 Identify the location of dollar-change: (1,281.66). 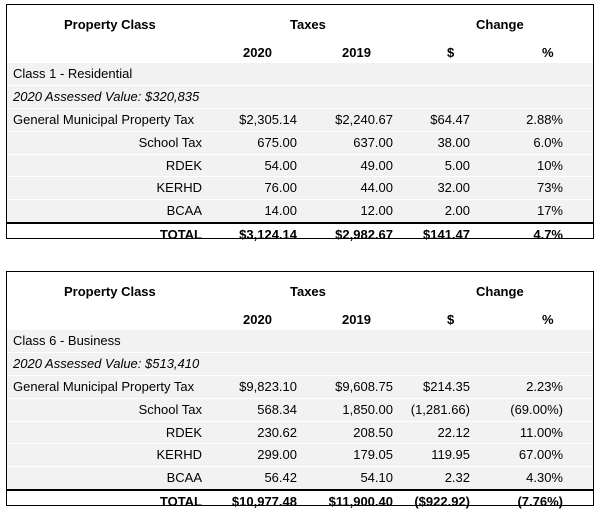
(440, 409).